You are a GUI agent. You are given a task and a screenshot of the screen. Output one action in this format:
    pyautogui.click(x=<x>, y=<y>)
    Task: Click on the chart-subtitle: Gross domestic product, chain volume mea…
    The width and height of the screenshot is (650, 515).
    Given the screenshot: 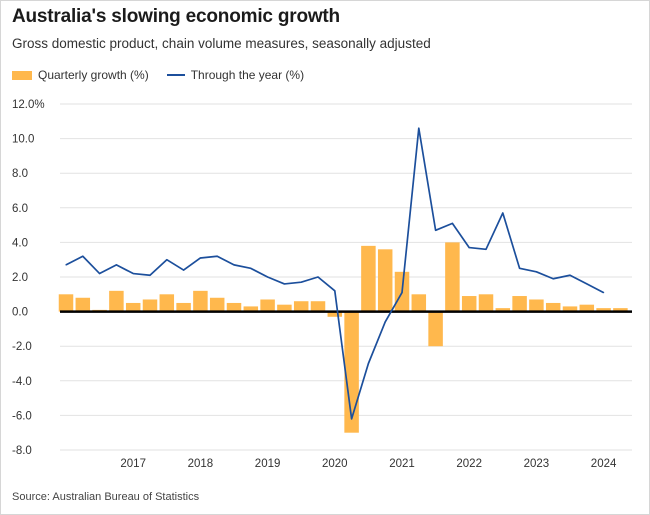 What is the action you would take?
    pyautogui.click(x=221, y=43)
    